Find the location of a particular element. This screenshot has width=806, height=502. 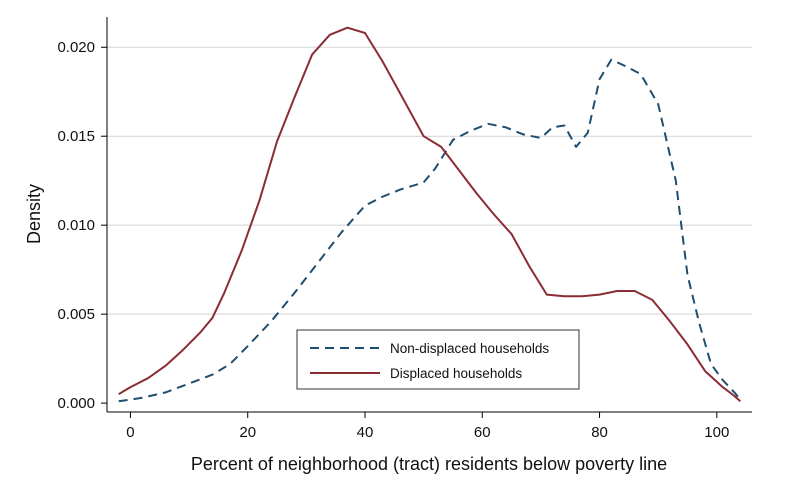

y-axis-title: Density is located at coordinates (34, 214).